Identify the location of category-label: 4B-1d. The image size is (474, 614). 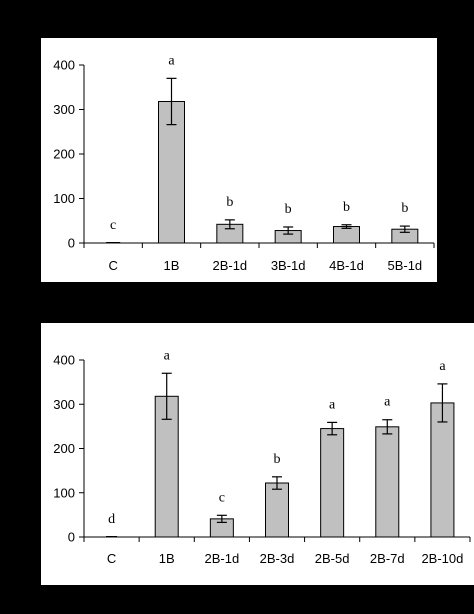
(346, 265).